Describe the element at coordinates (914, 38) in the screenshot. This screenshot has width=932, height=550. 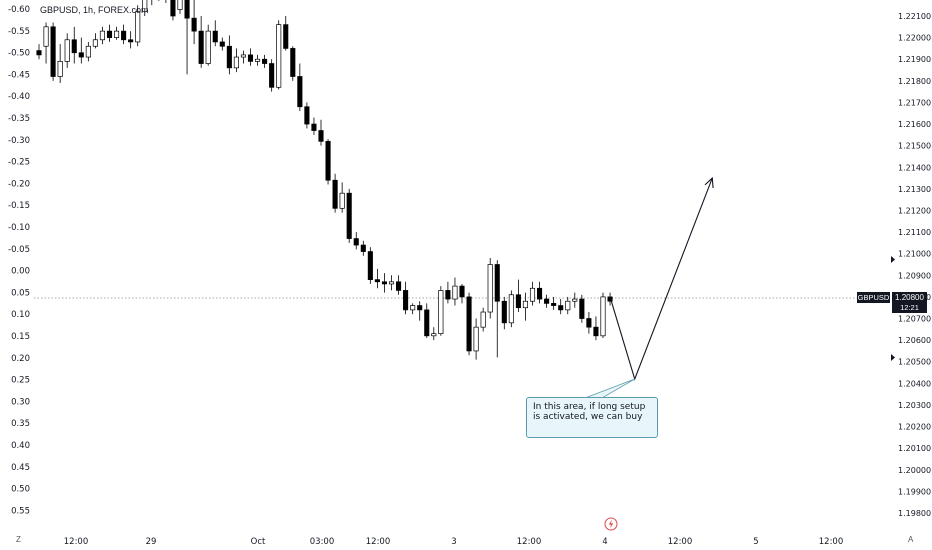
I see `price-axis-tick-label: 1.22000` at that location.